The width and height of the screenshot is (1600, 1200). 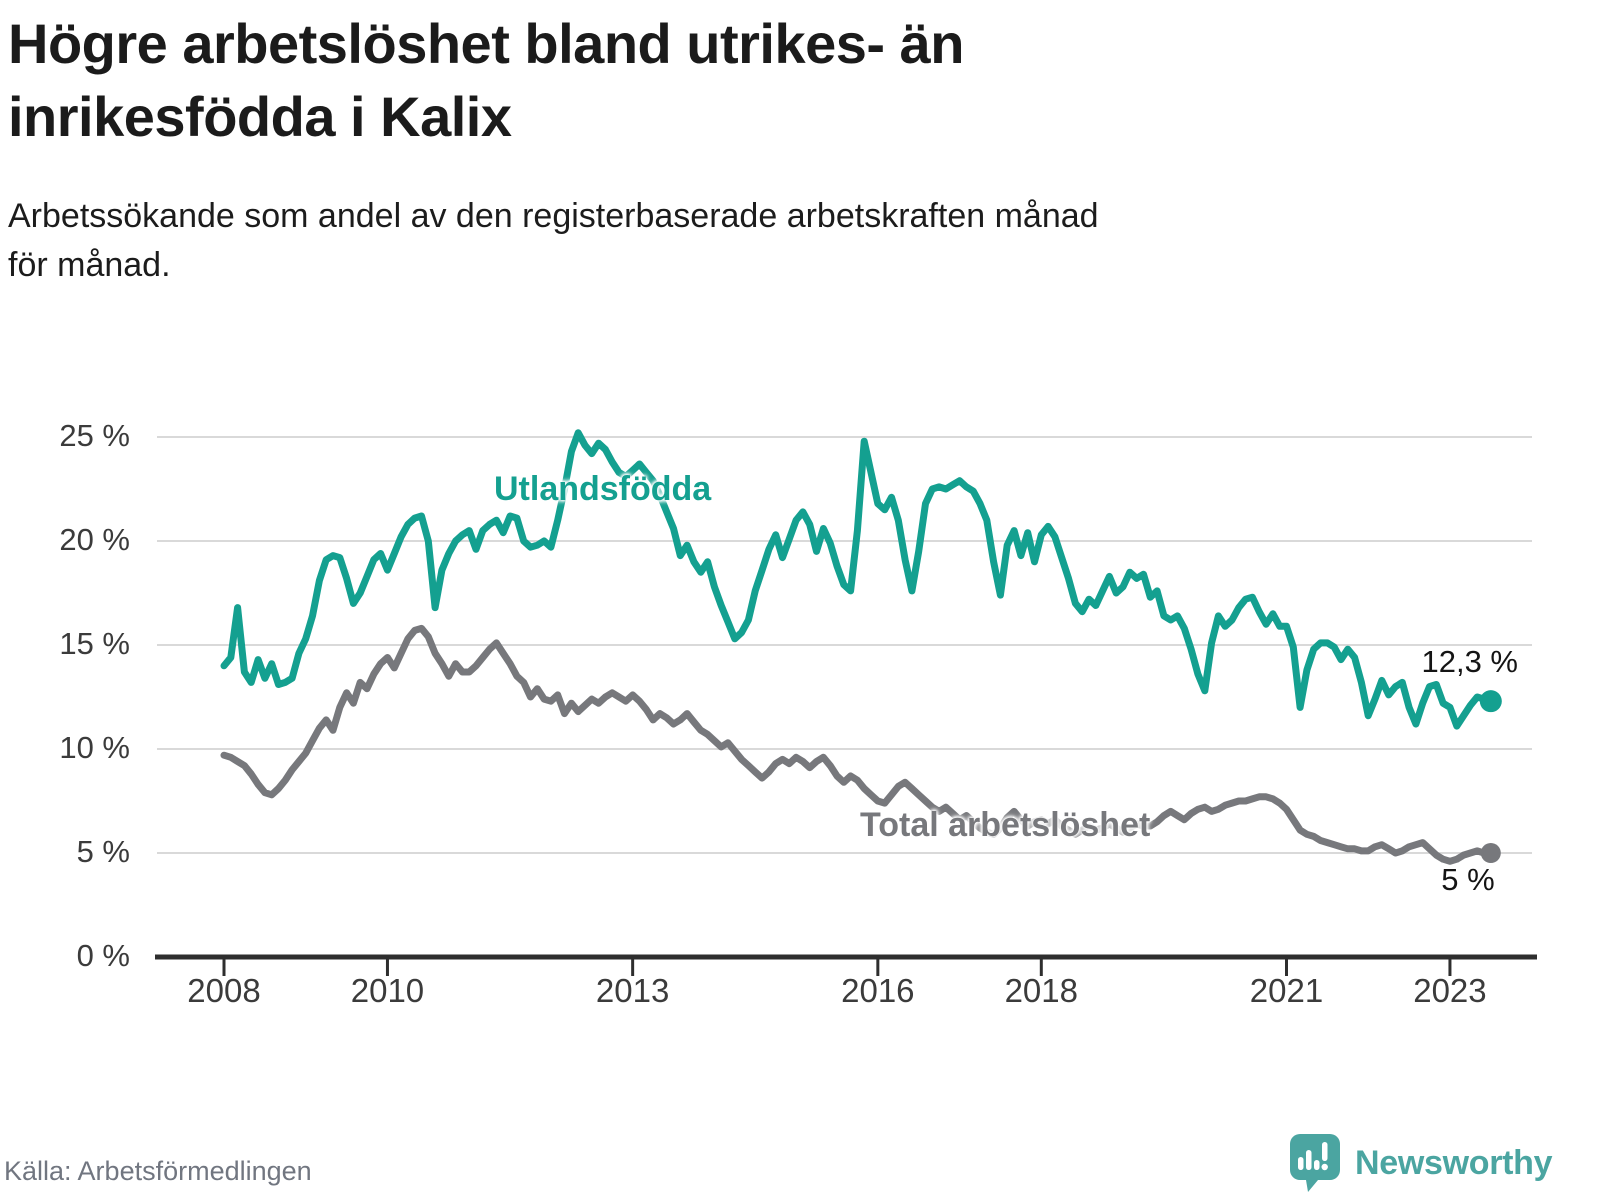 What do you see at coordinates (94, 643) in the screenshot?
I see `y-axis-label: 15 %` at bounding box center [94, 643].